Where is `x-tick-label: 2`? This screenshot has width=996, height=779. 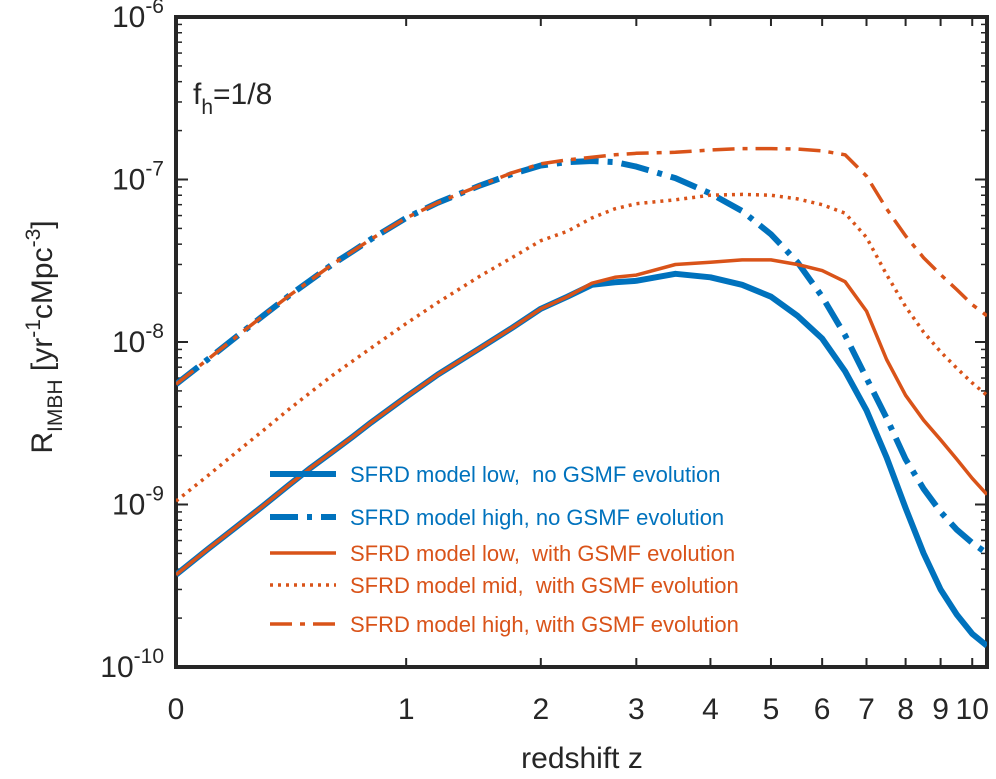 x-tick-label: 2 is located at coordinates (540, 709).